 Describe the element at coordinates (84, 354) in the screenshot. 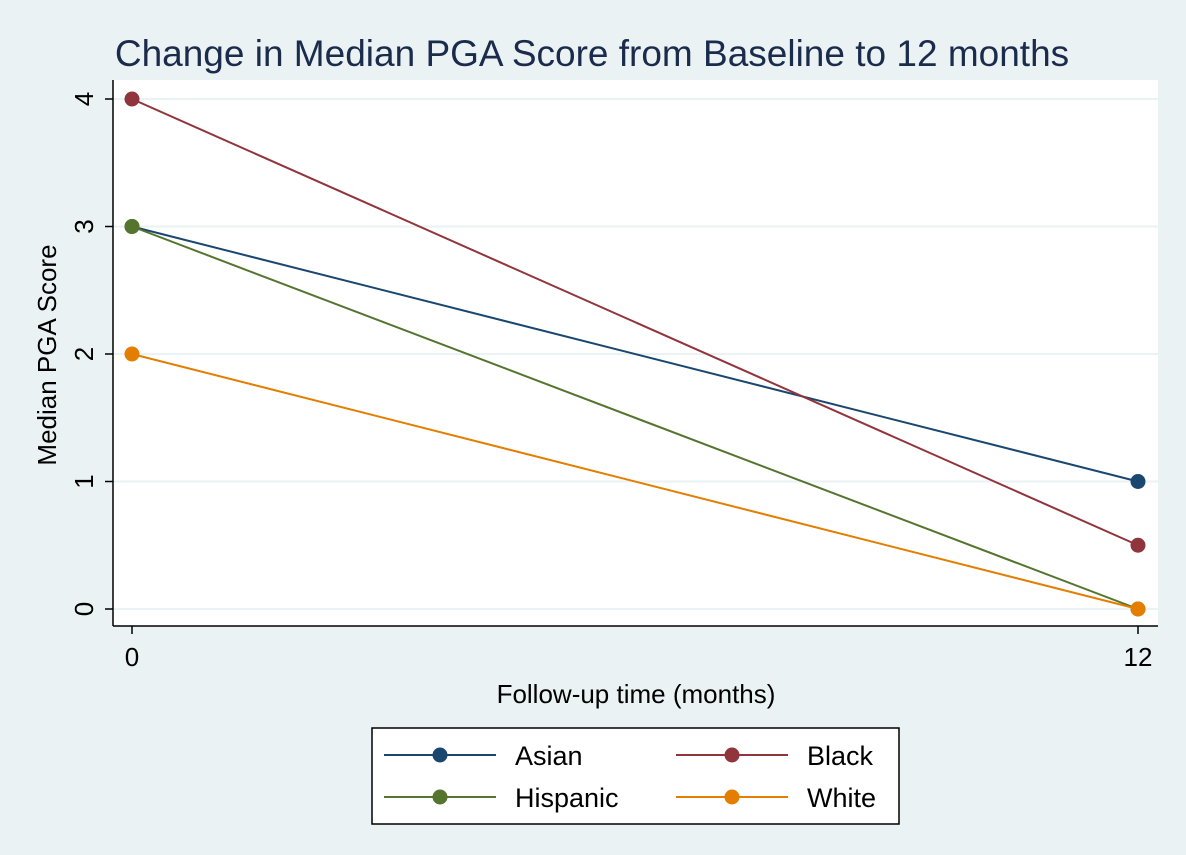

I see `y-tick-label-2: 2` at that location.